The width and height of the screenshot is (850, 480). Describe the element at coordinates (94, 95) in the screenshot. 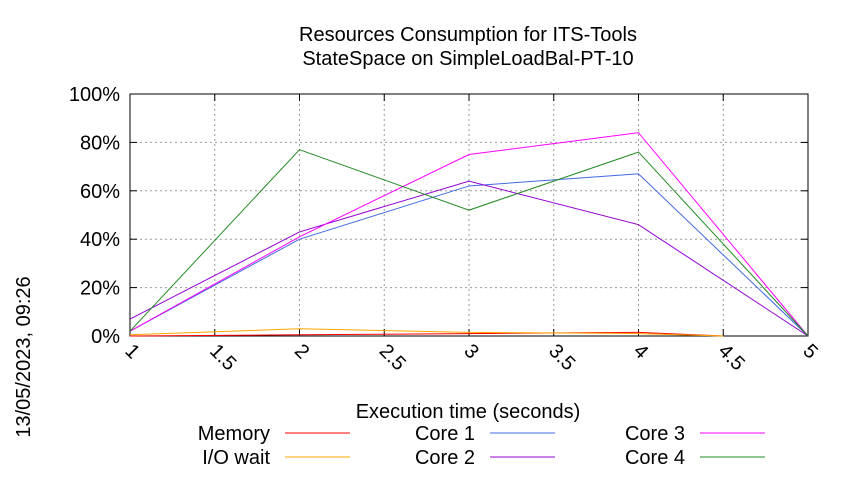

I see `y-tick-label: 100%` at that location.